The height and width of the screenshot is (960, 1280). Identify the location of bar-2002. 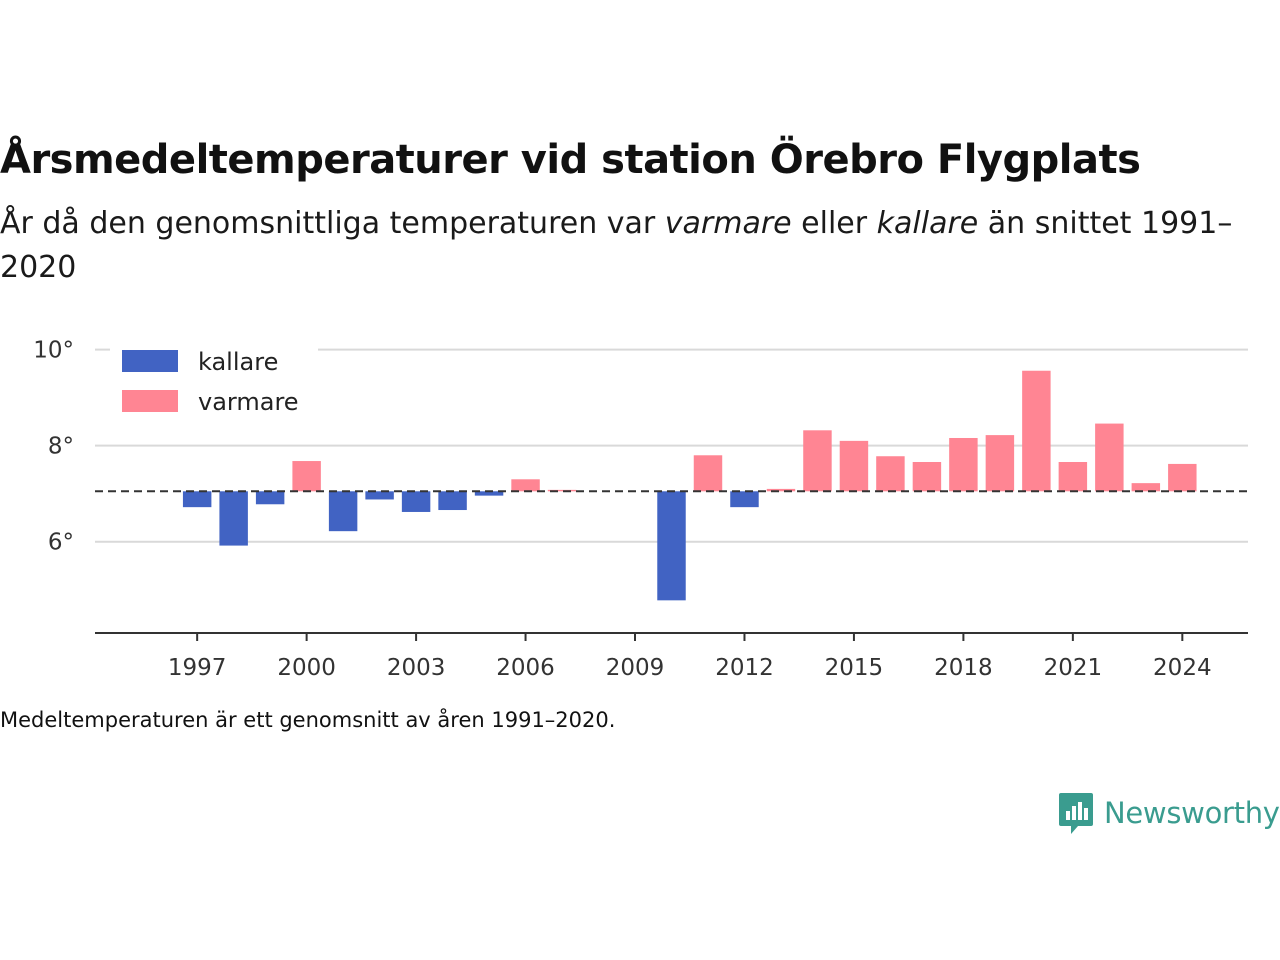
(379, 495).